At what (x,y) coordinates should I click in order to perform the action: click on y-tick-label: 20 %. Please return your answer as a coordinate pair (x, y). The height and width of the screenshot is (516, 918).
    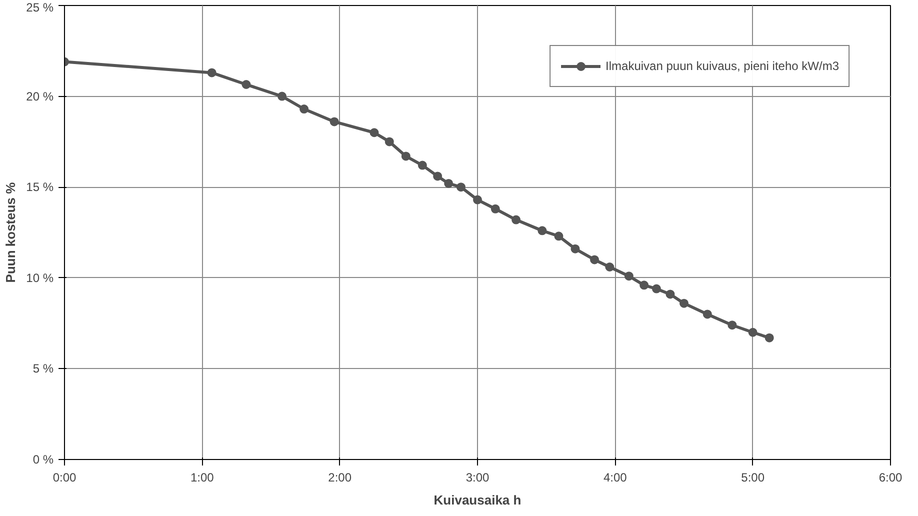
    Looking at the image, I should click on (40, 96).